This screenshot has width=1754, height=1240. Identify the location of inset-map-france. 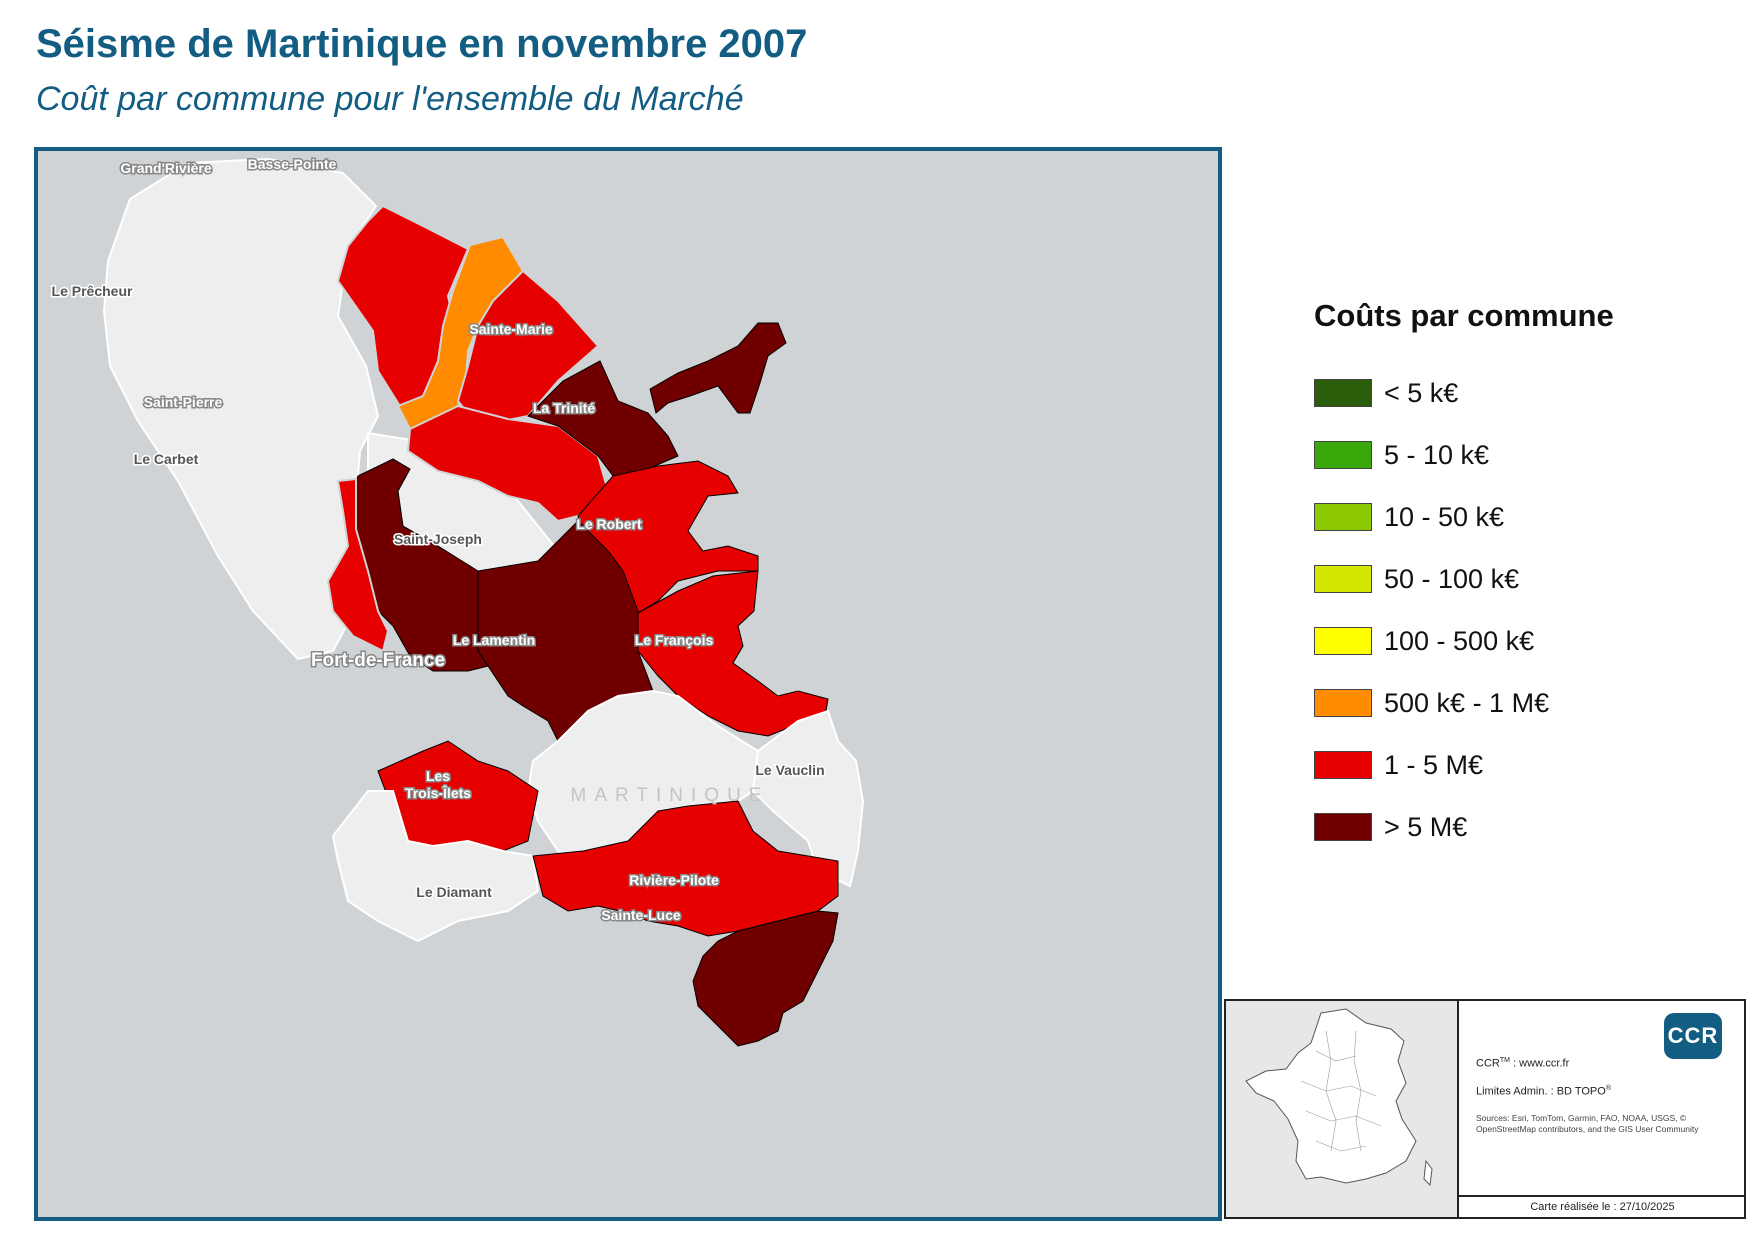
(1342, 1109).